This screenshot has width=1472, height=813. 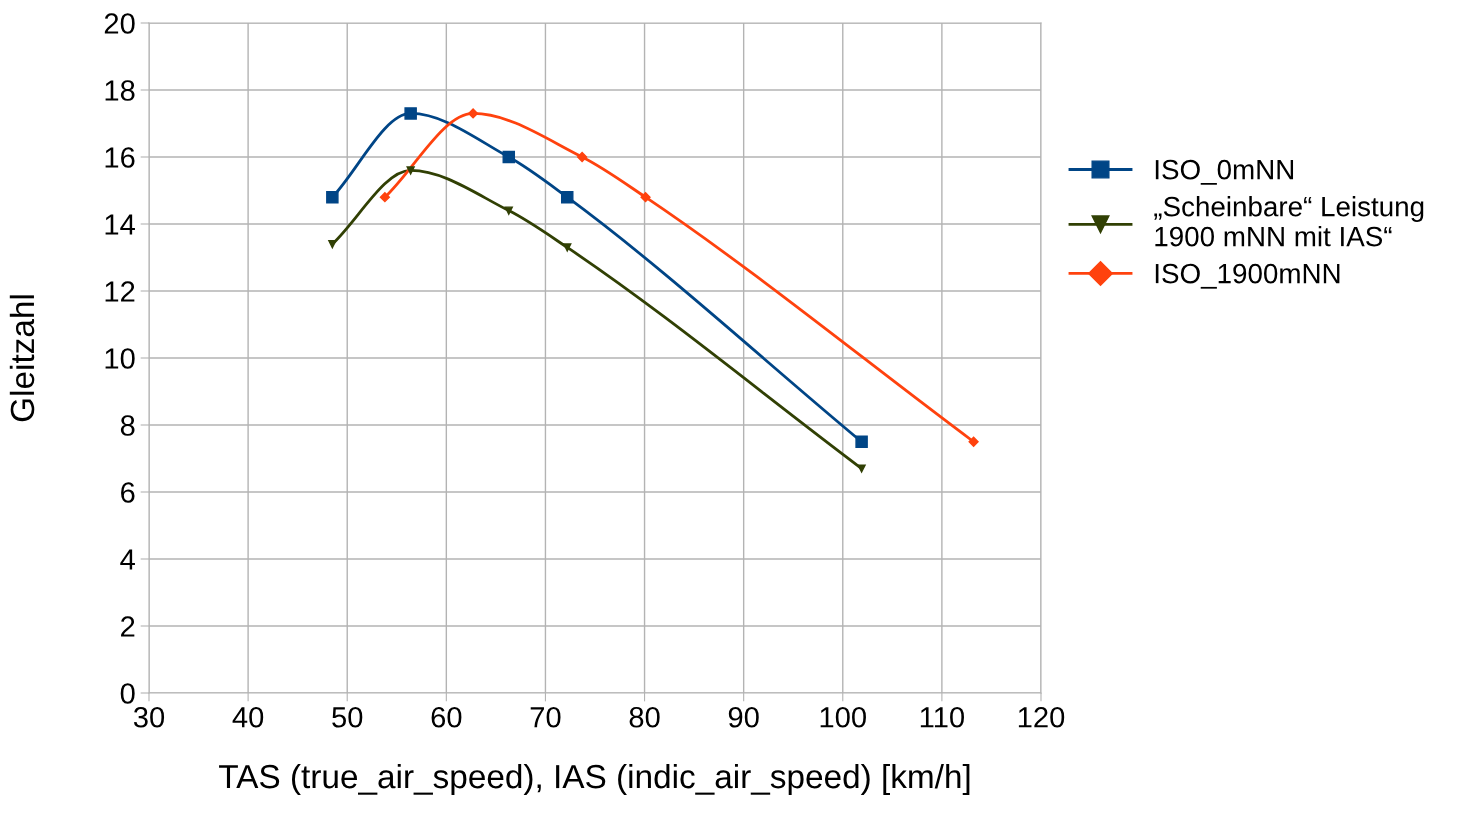 I want to click on y-tick-label: 2, so click(x=128, y=626).